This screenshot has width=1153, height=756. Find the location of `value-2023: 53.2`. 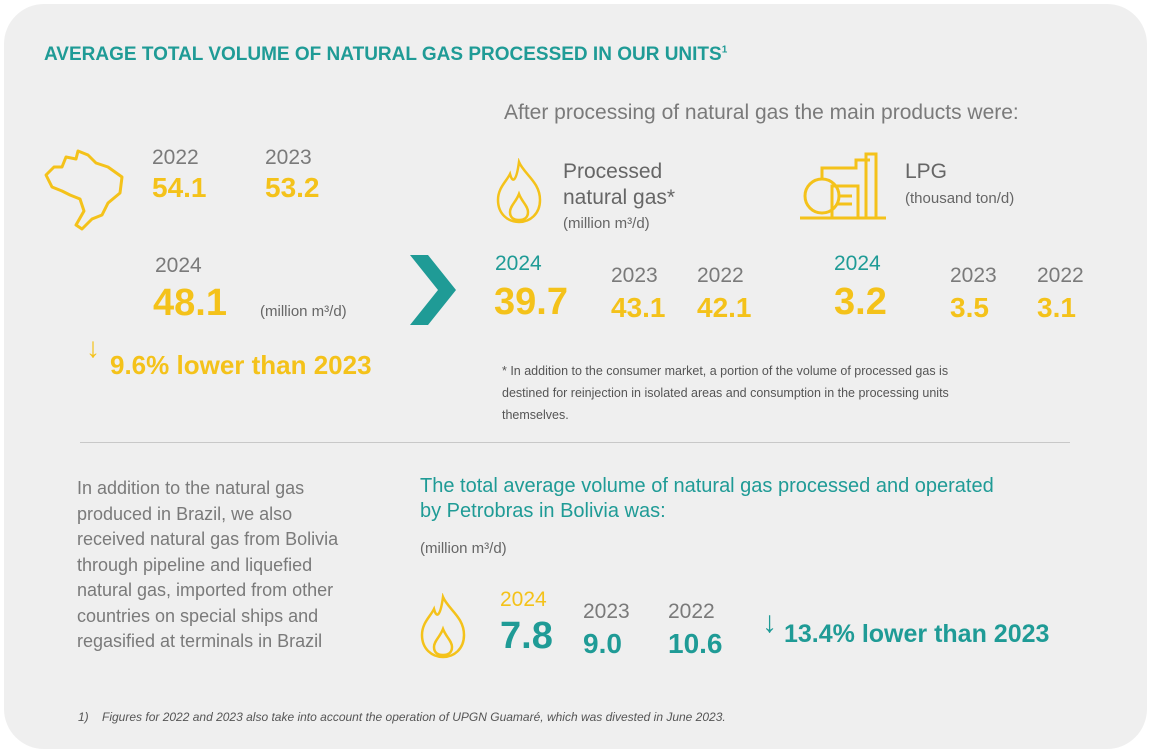

value-2023: 53.2 is located at coordinates (292, 187).